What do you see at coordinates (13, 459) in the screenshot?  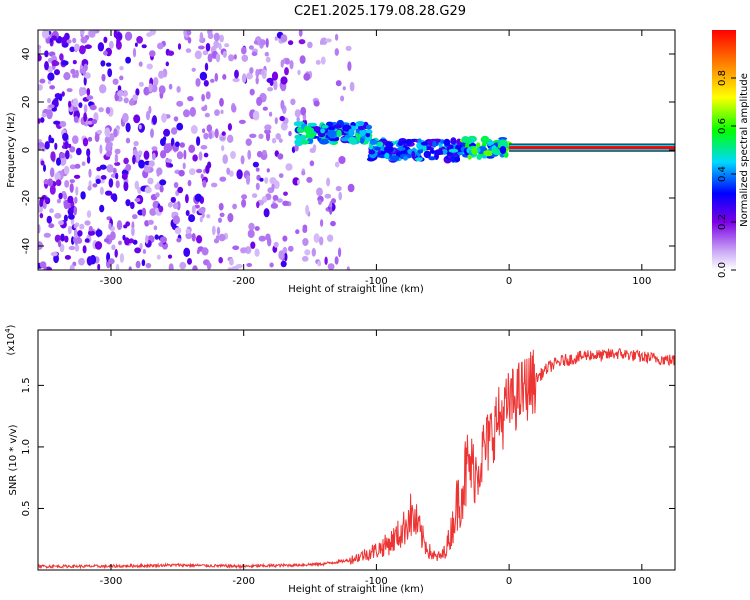 I see `snr-y-label: SNR (10 * v/v)` at bounding box center [13, 459].